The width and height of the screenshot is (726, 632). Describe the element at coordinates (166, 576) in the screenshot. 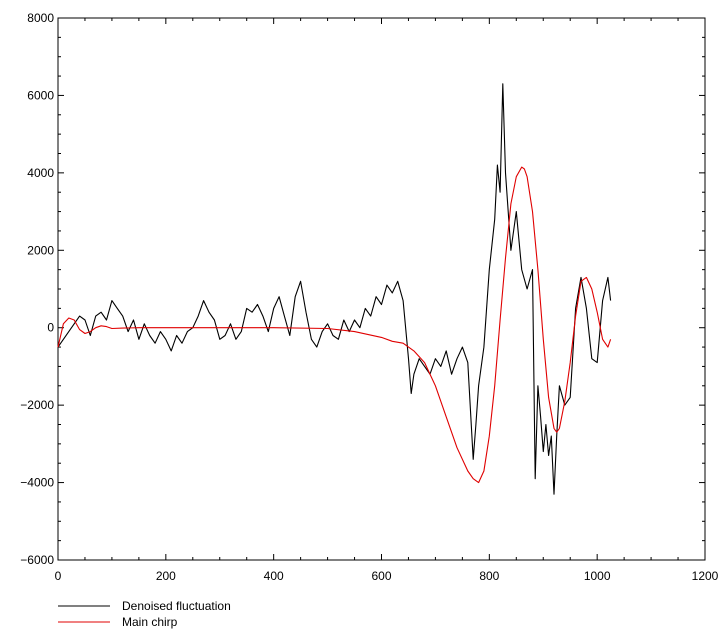

I see `x-tick-label: 200` at that location.